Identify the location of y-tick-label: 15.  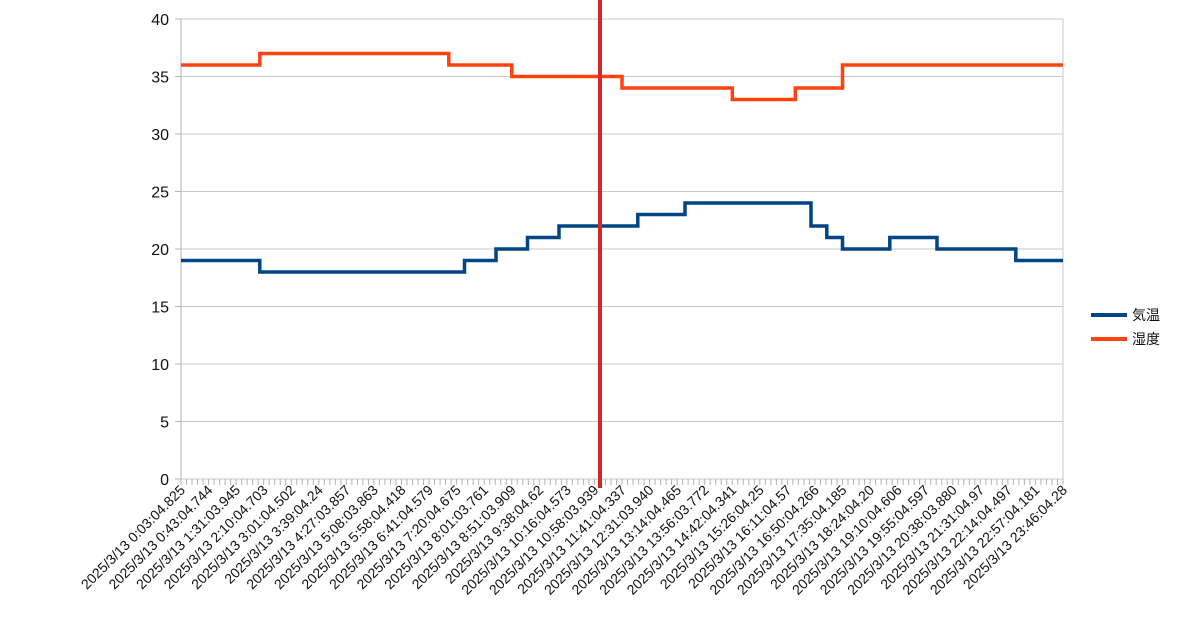
(160, 308).